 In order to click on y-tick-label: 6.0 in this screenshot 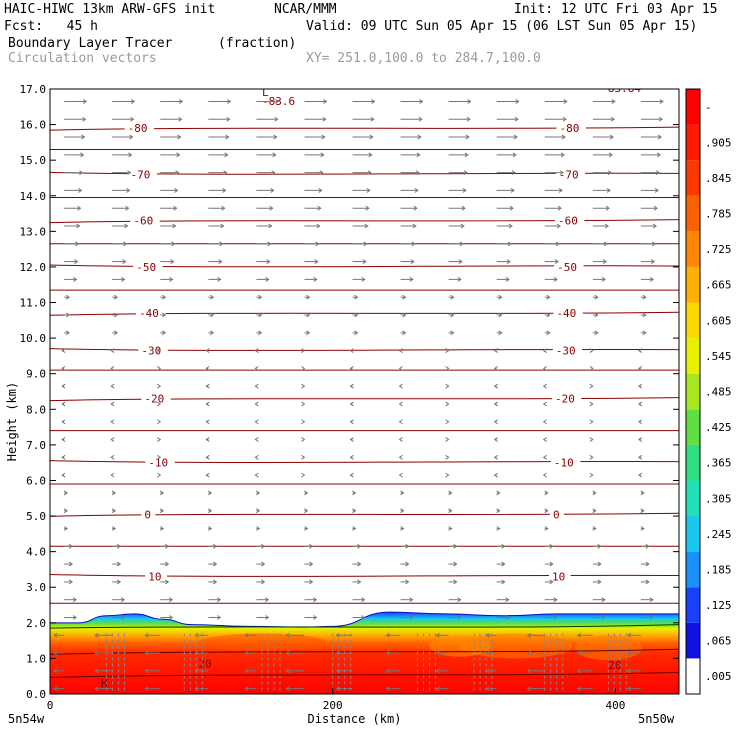, I will do `click(36, 480)`.